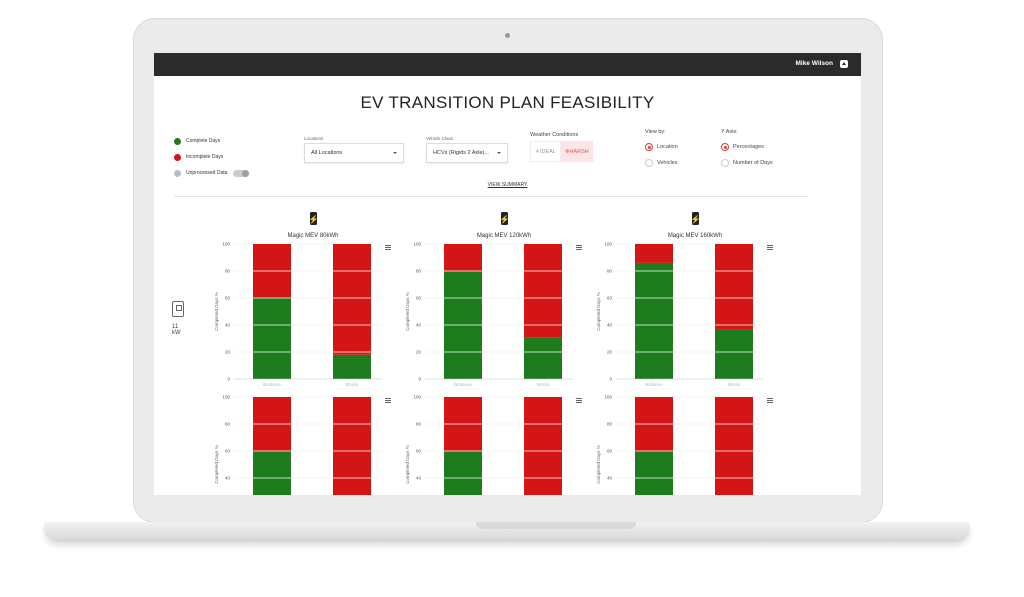 The width and height of the screenshot is (1024, 597). What do you see at coordinates (211, 157) in the screenshot?
I see `legend-item-incomplete: Incomplete Days` at bounding box center [211, 157].